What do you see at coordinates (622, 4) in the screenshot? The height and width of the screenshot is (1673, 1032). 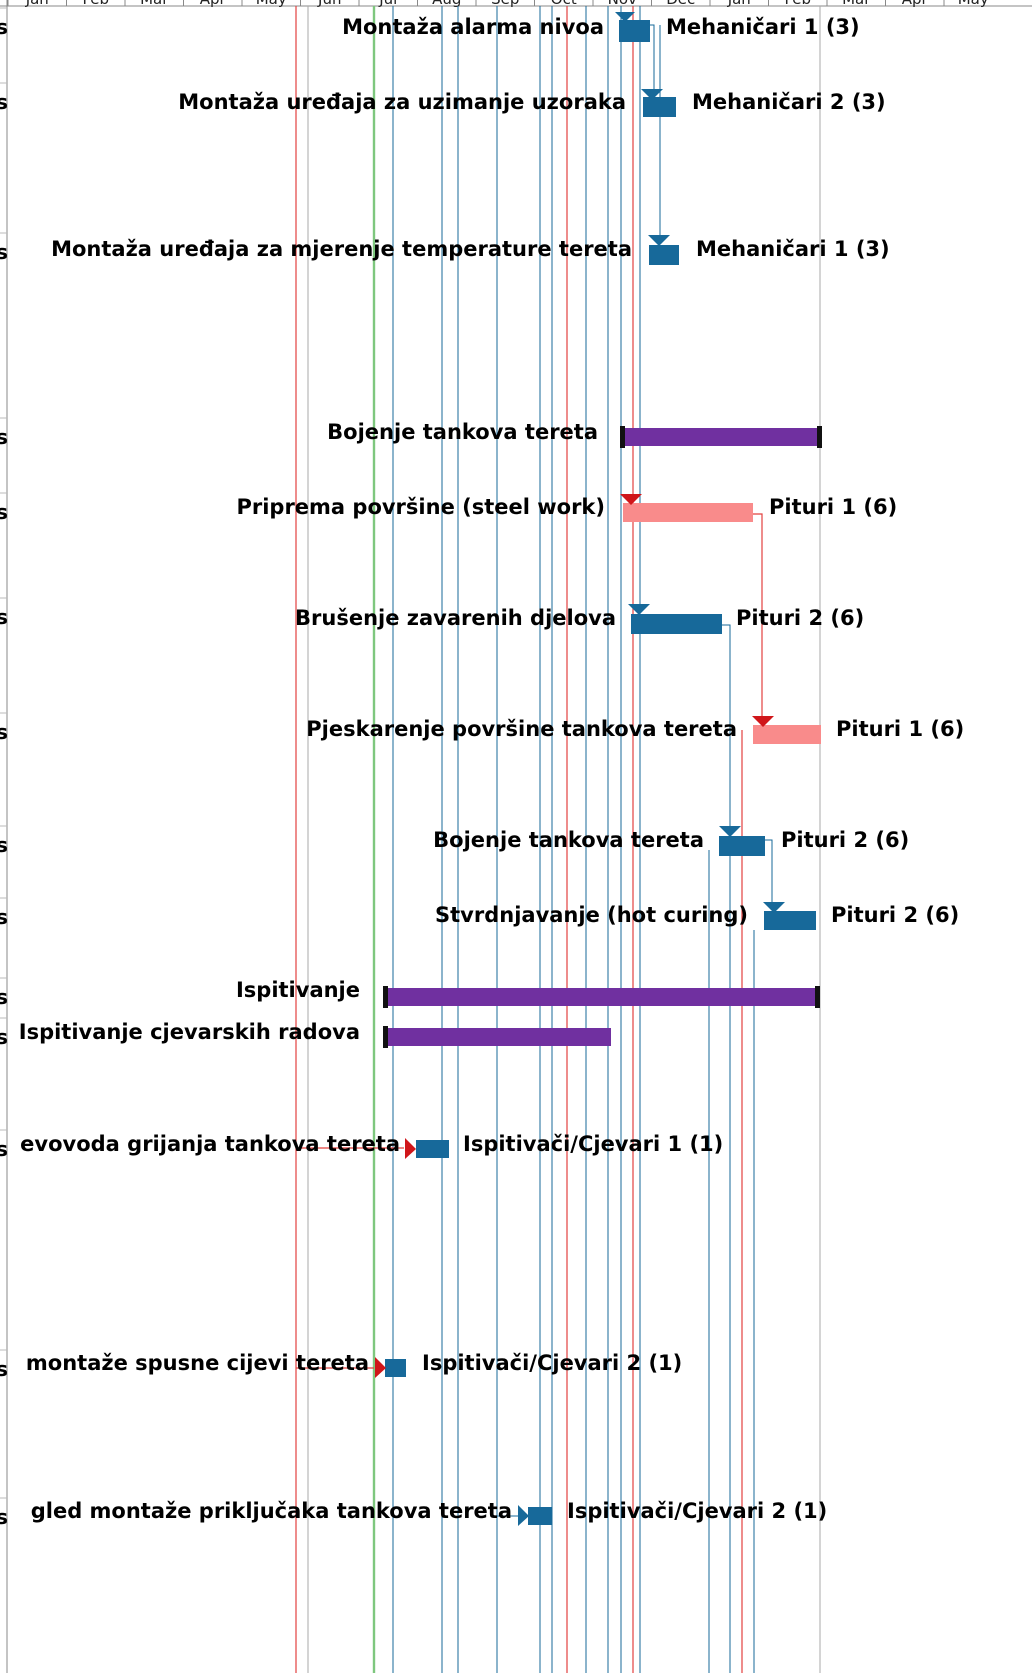 I see `month-label: Nov` at bounding box center [622, 4].